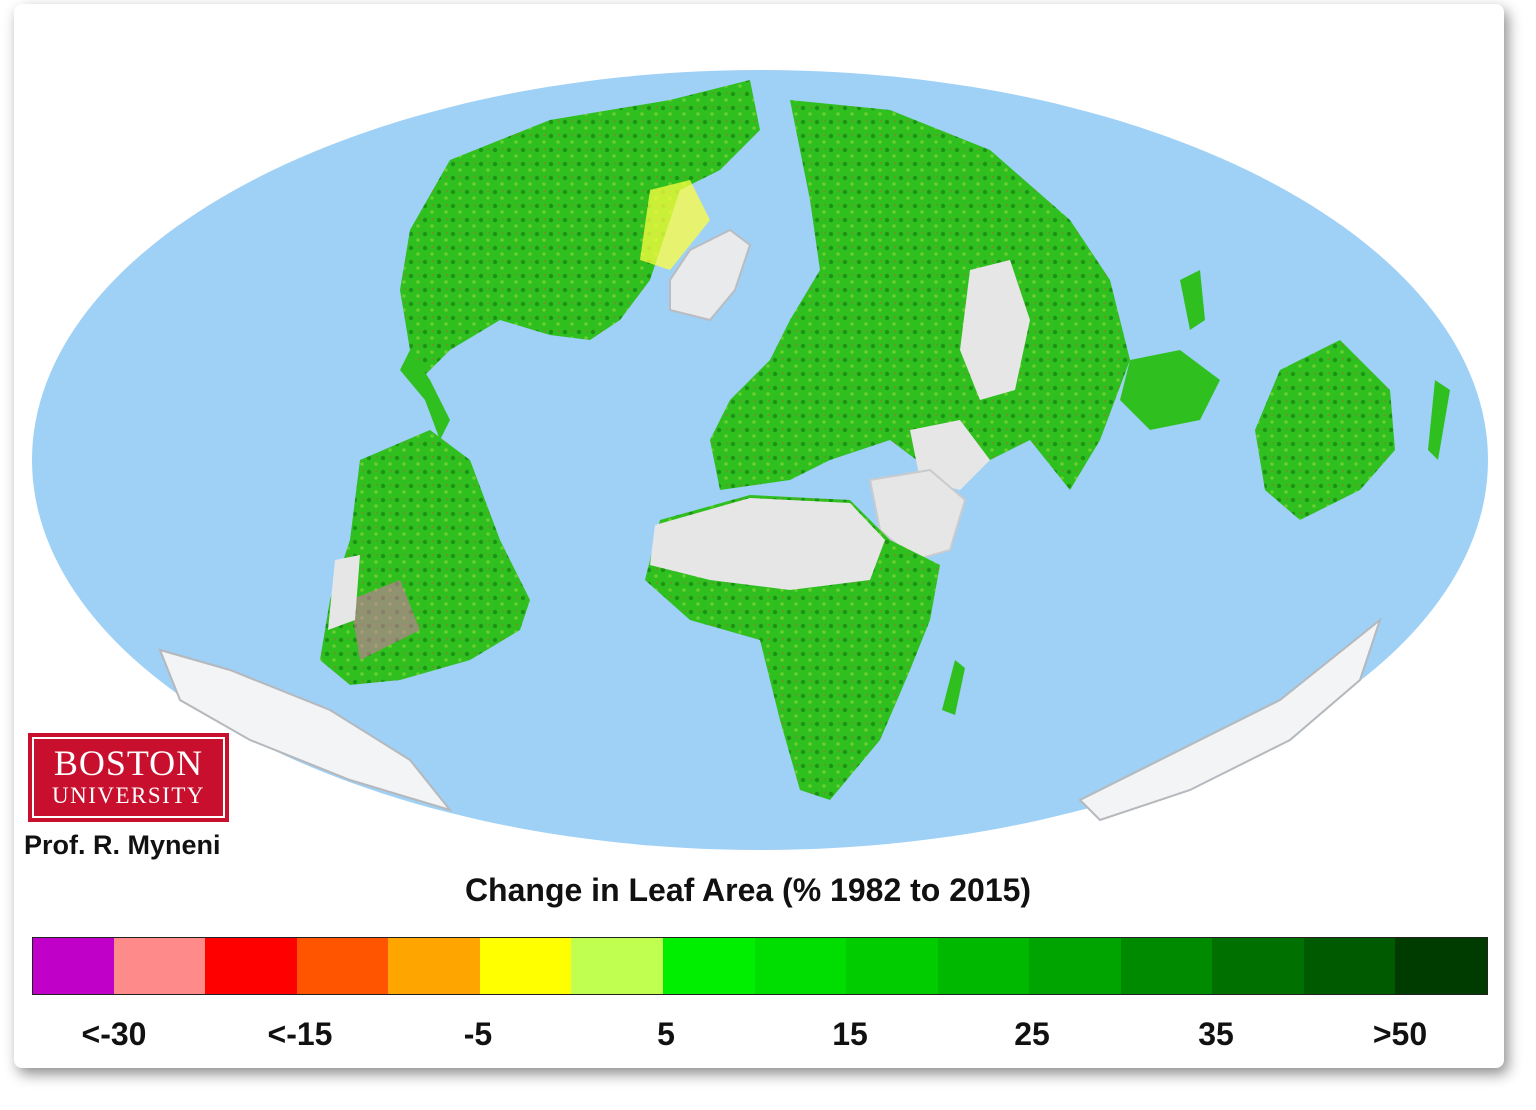 The image size is (1536, 1110). What do you see at coordinates (1192, 300) in the screenshot?
I see `japan` at bounding box center [1192, 300].